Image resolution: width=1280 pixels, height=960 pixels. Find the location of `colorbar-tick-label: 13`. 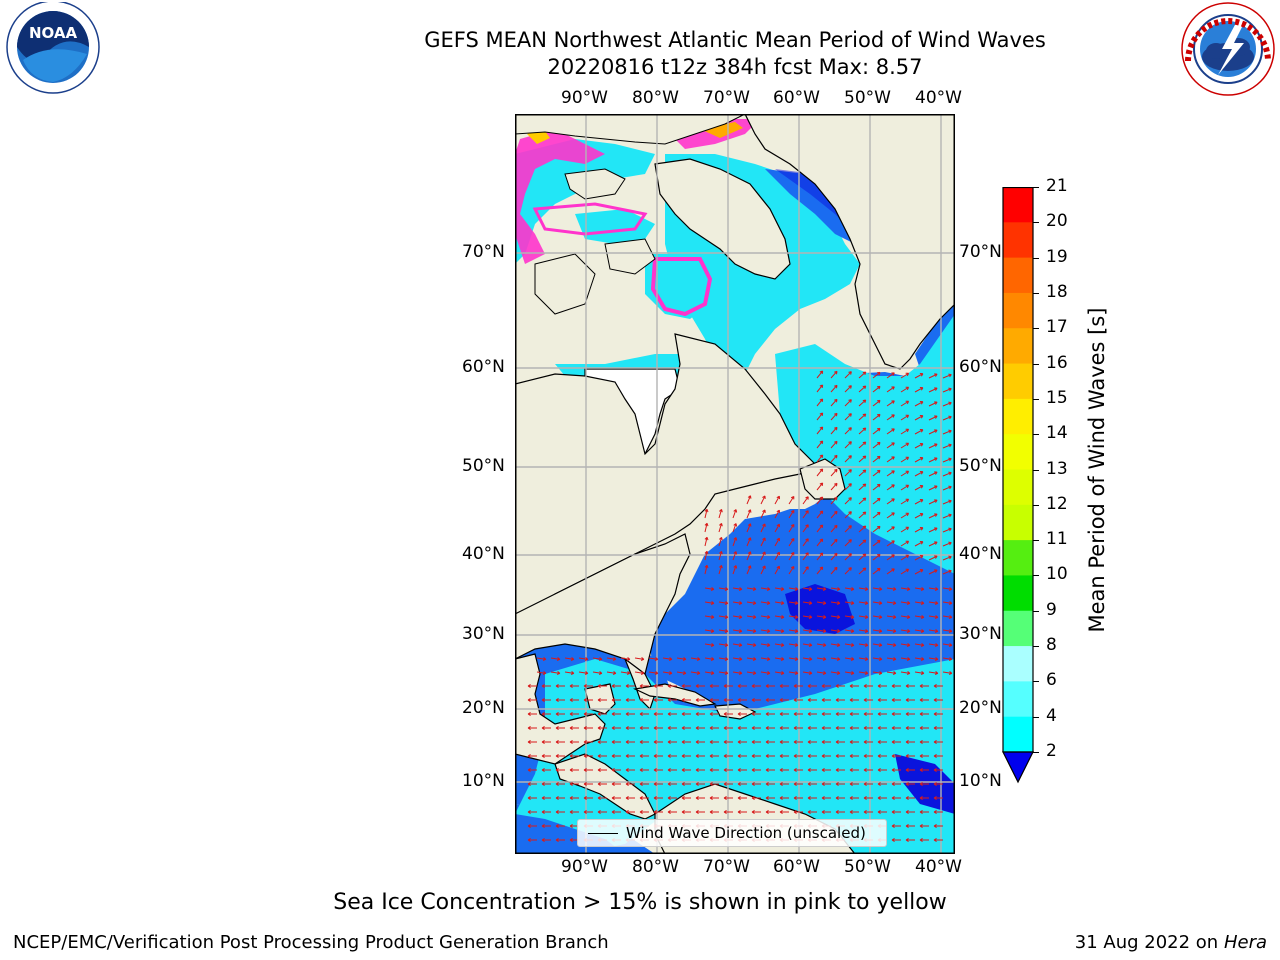

colorbar-tick-label: 13 is located at coordinates (1057, 468).